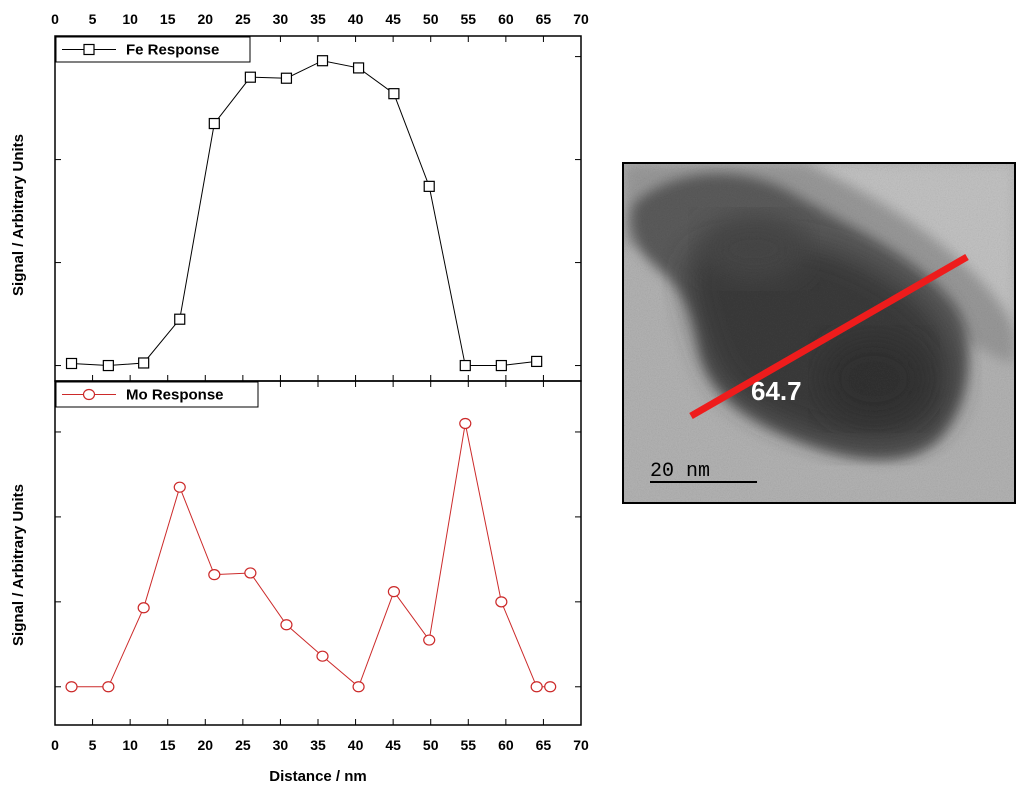  I want to click on y-axis-label-top: Signal / Arbitrary Units, so click(18, 215).